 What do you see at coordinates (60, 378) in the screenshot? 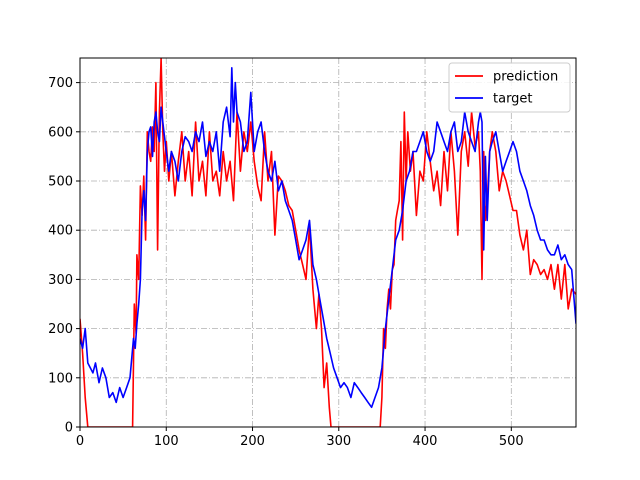
I see `y-tick-label: 100` at bounding box center [60, 378].